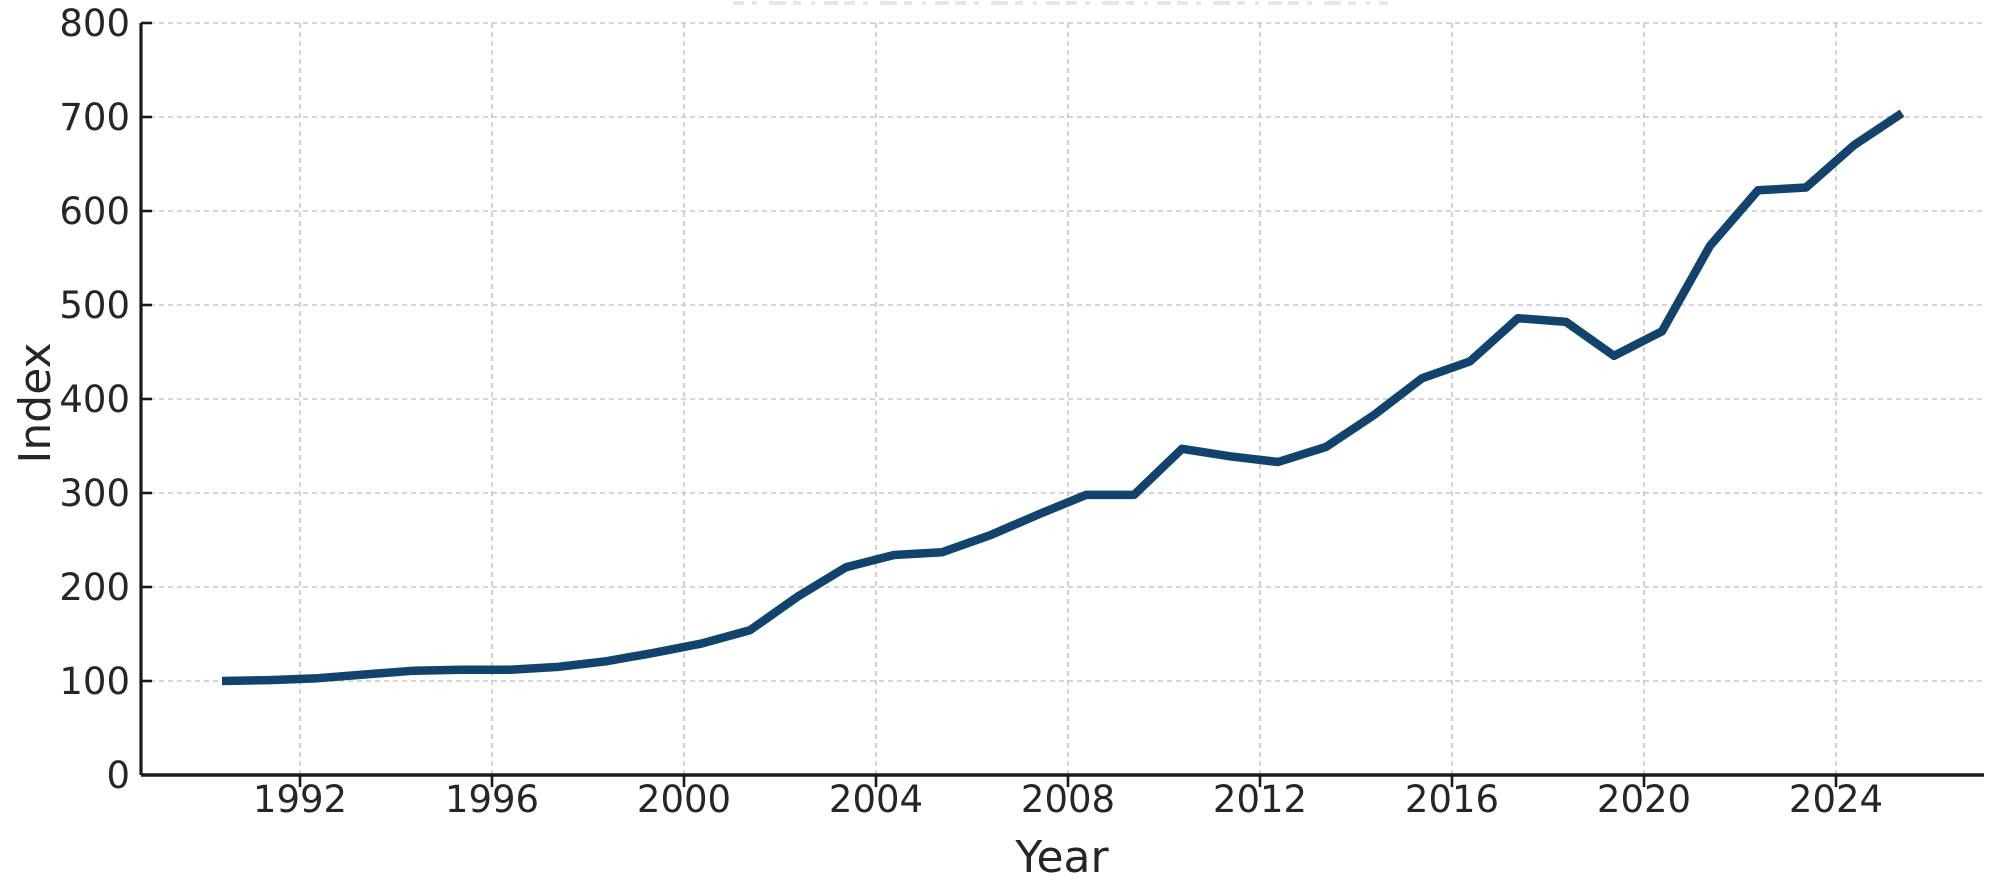  I want to click on x-tick-label: 1992, so click(300, 799).